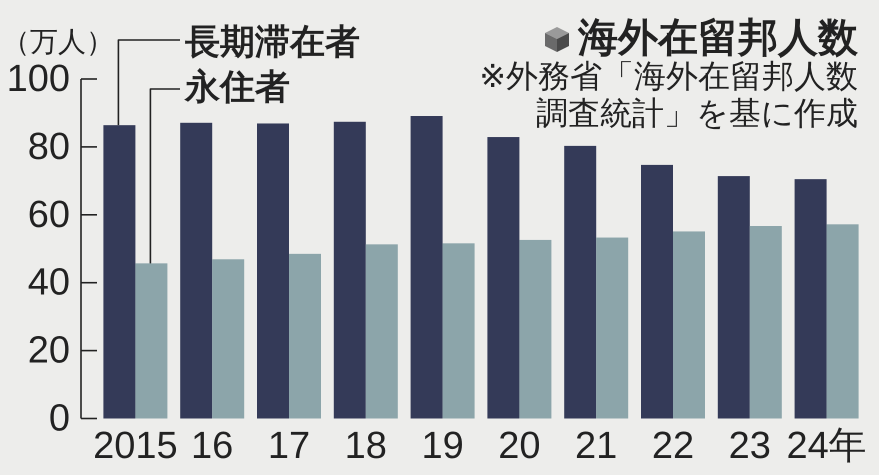 The image size is (879, 475). I want to click on x-tick-label: 22, so click(673, 446).